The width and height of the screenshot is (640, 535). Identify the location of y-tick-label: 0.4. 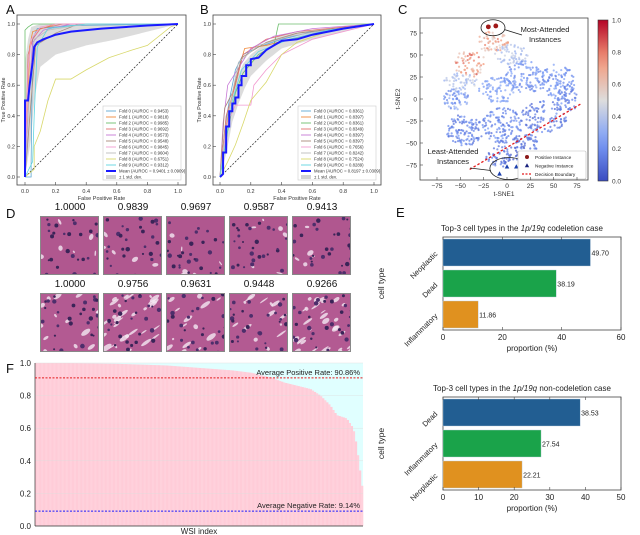
(207, 117).